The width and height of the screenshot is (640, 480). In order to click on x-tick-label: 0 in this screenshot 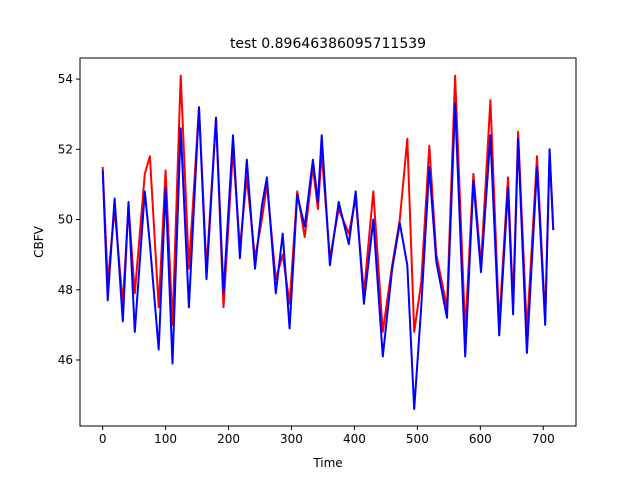, I will do `click(103, 439)`.